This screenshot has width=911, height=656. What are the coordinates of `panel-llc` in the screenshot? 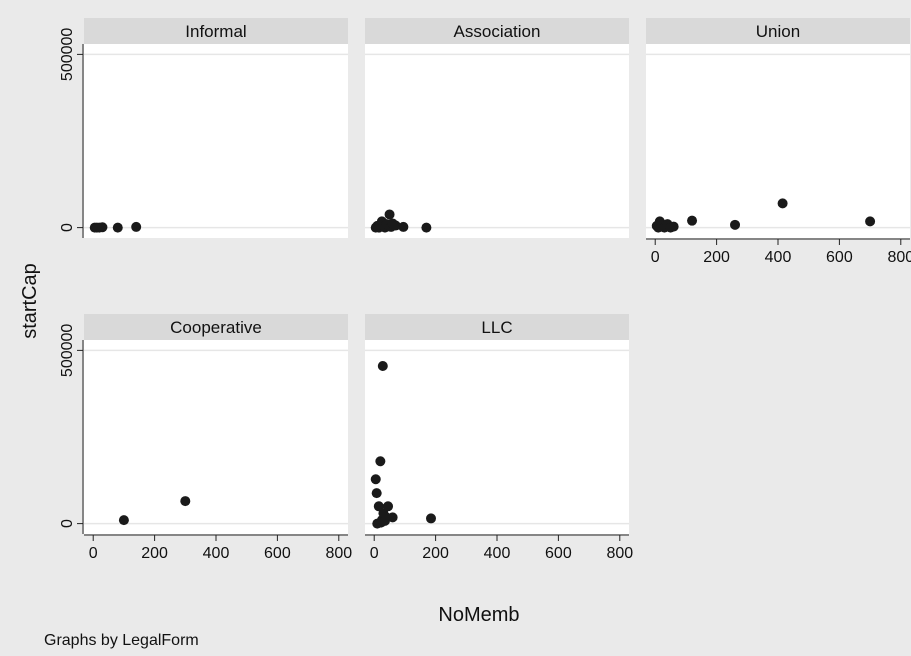 It's located at (497, 437).